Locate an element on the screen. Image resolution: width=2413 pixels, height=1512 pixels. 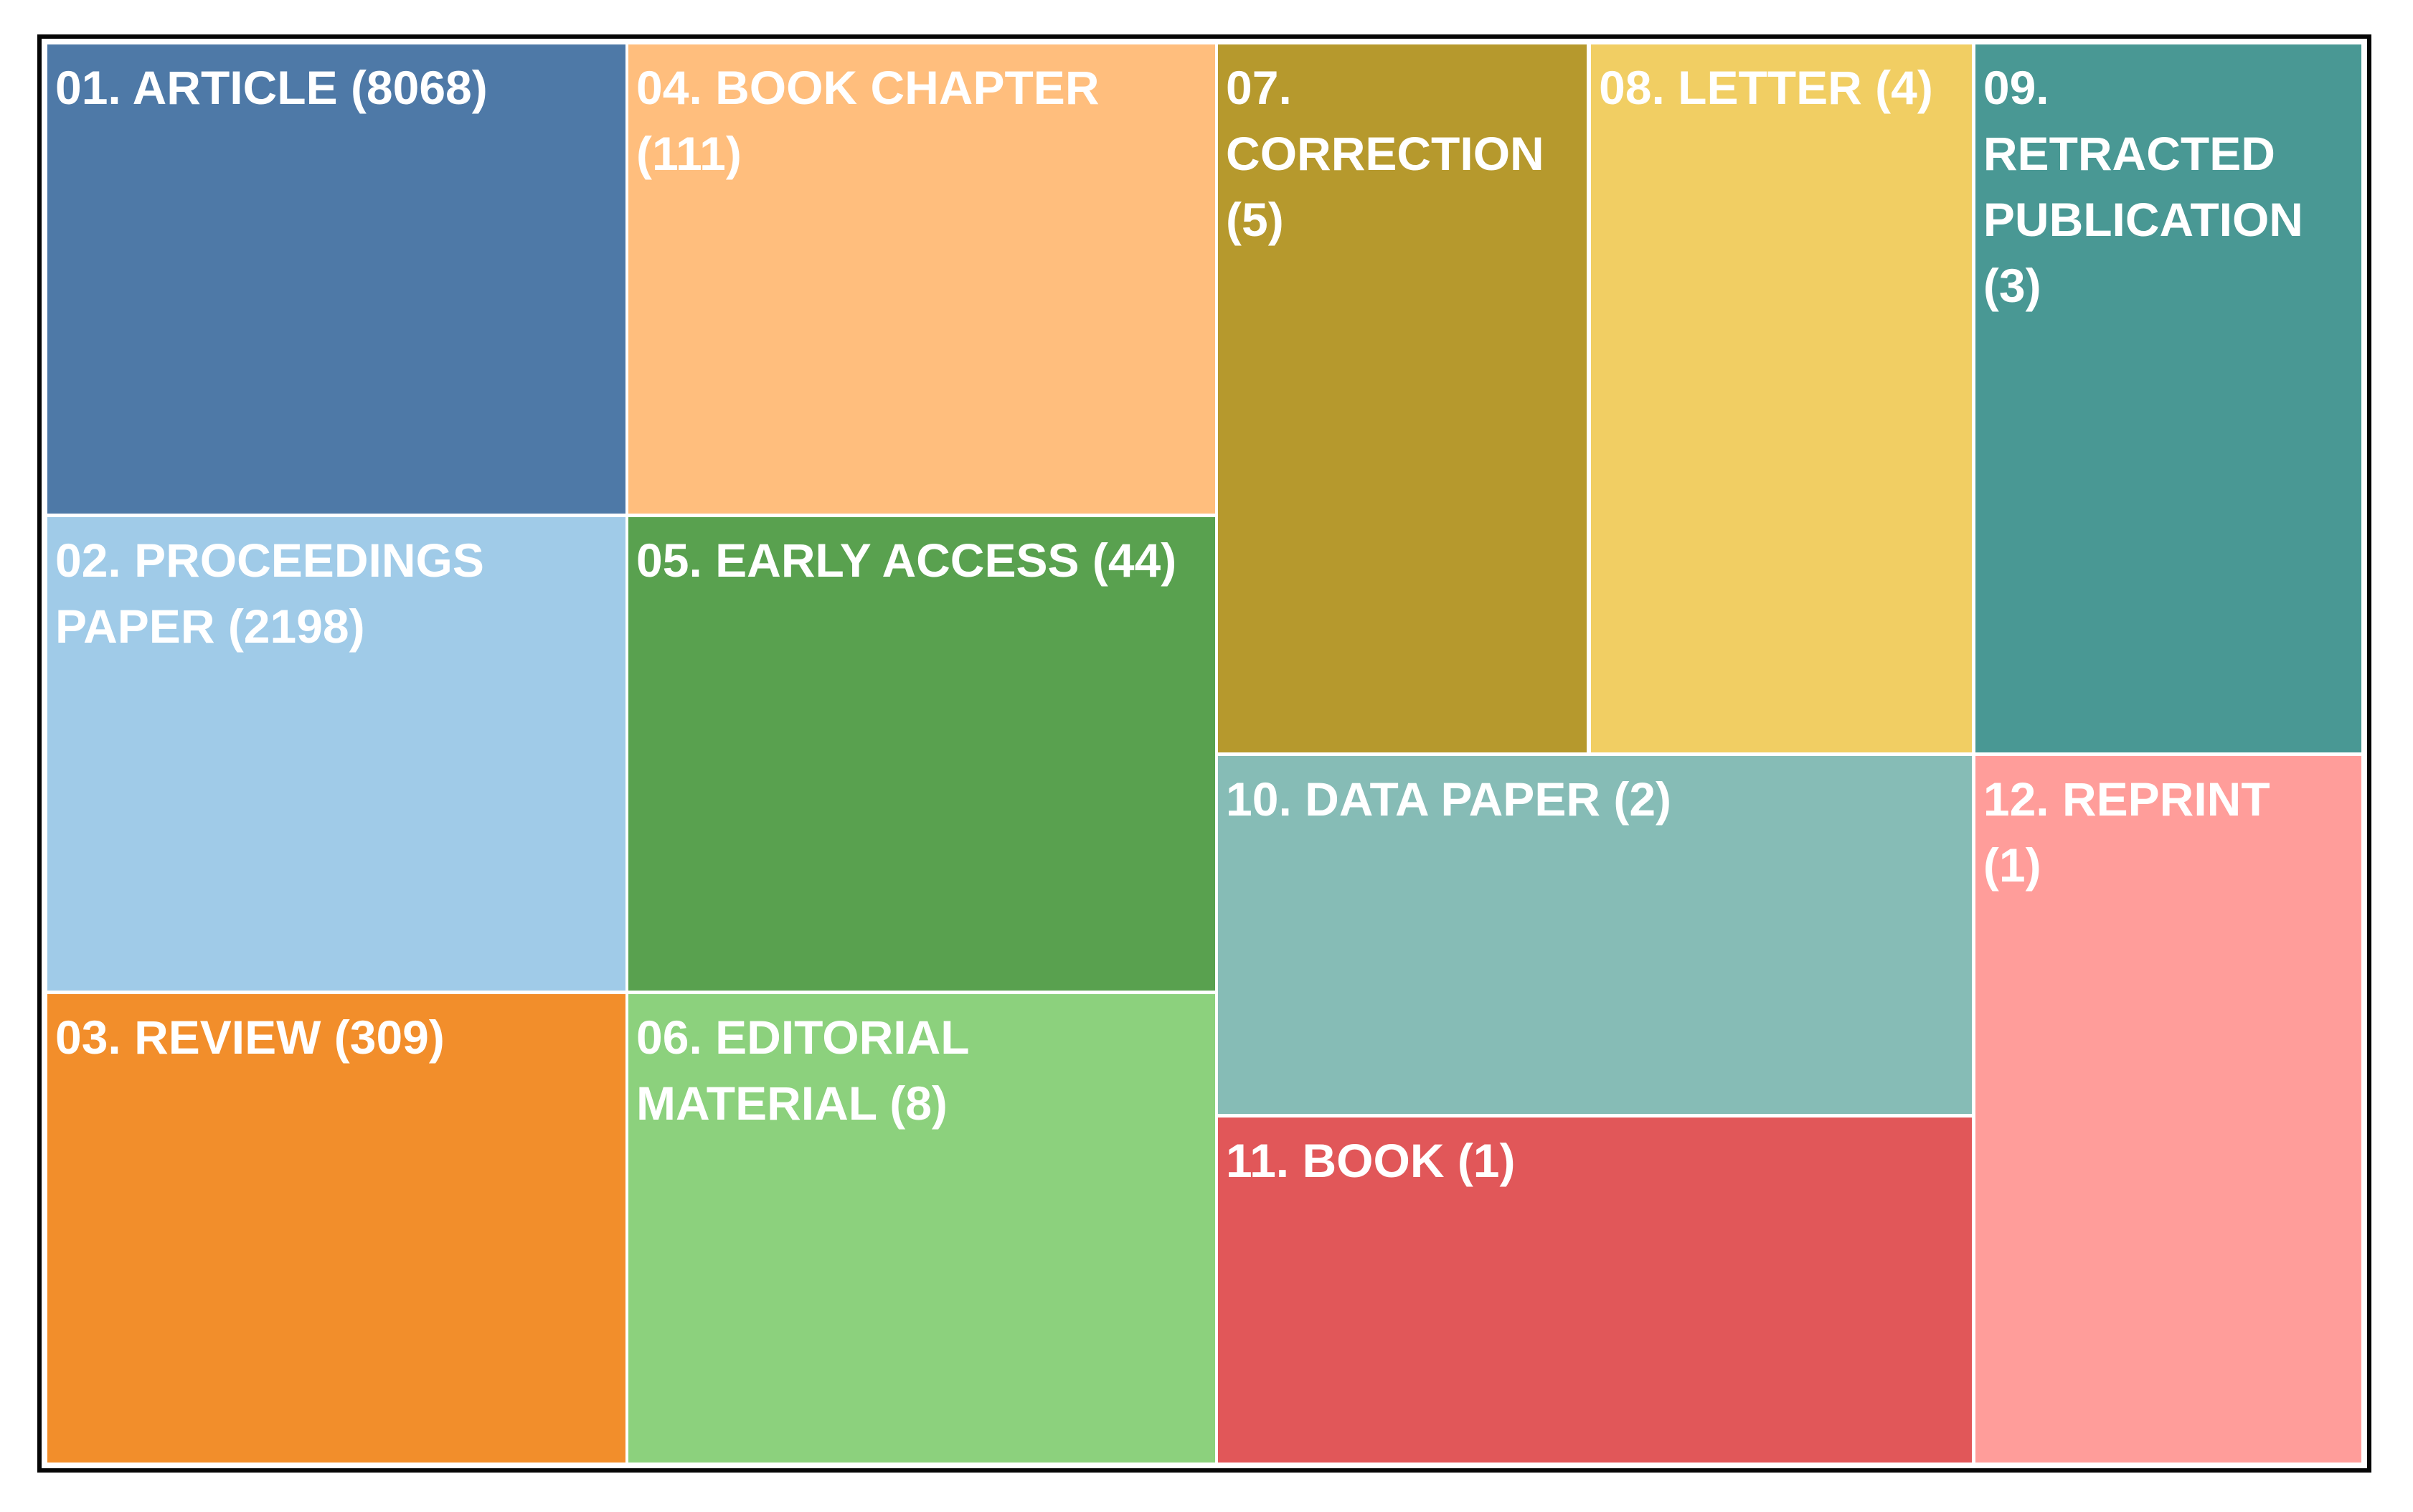
treemap-tile-letter: 08. LETTER (4) is located at coordinates (1782, 398).